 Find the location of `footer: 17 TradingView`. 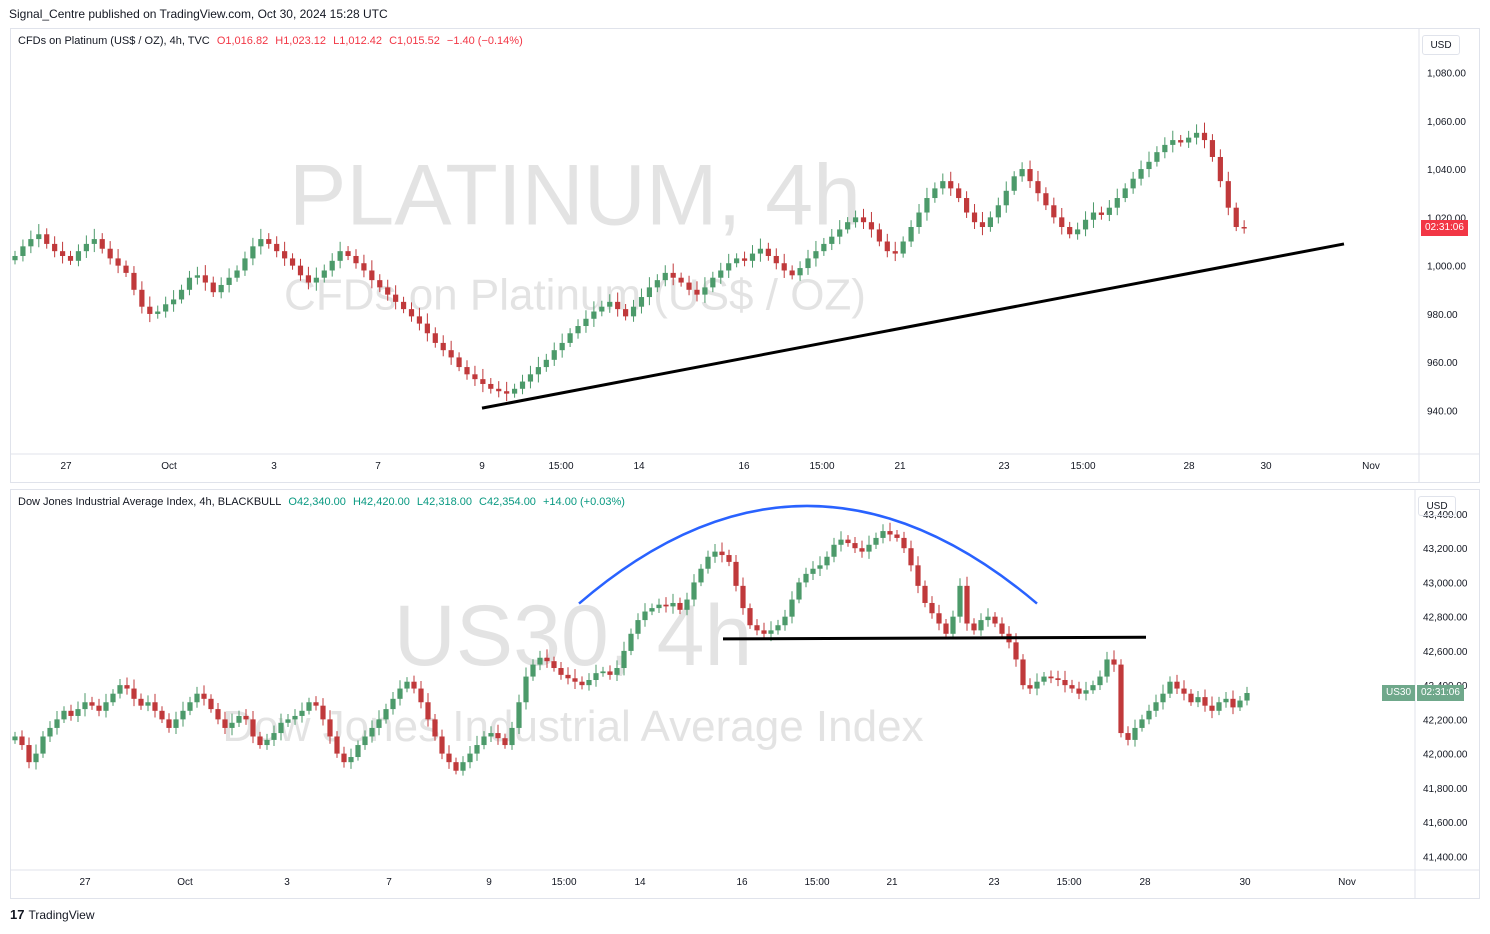

footer: 17 TradingView is located at coordinates (52, 914).